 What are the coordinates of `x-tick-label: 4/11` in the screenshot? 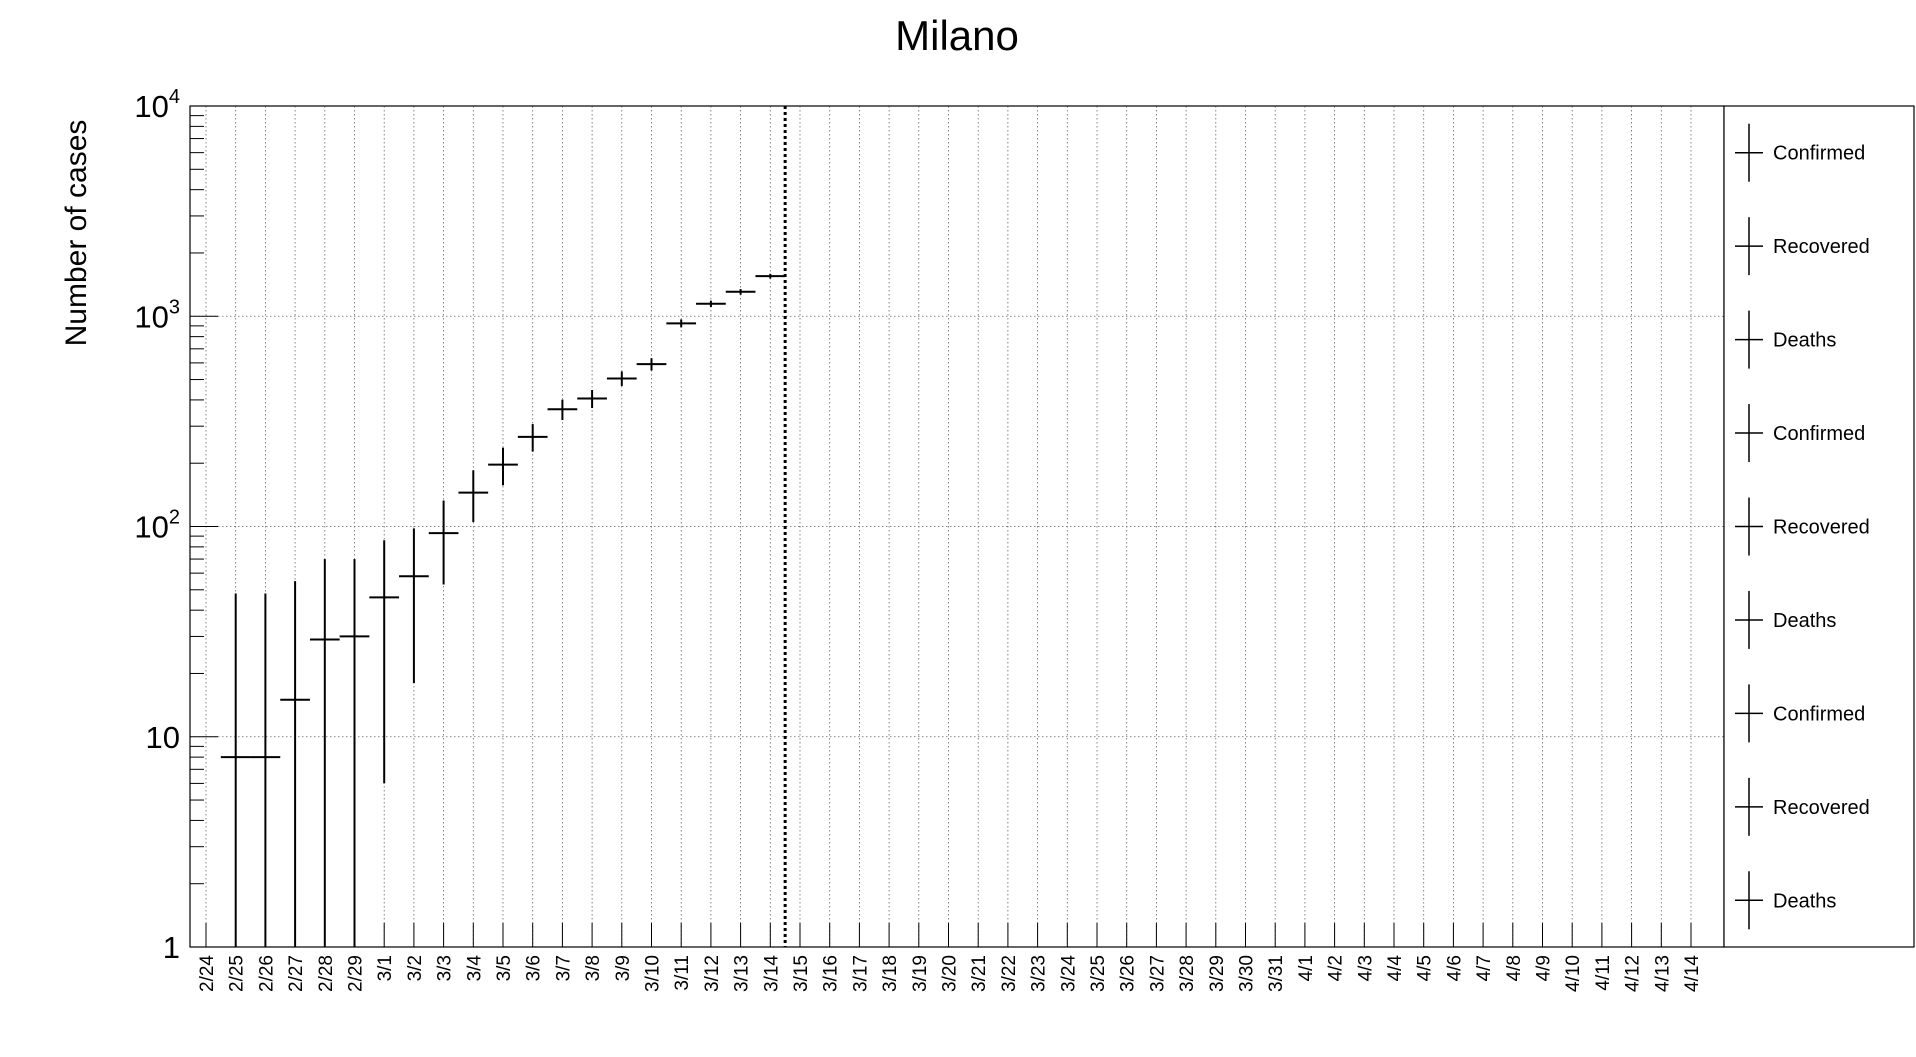 It's located at (1603, 973).